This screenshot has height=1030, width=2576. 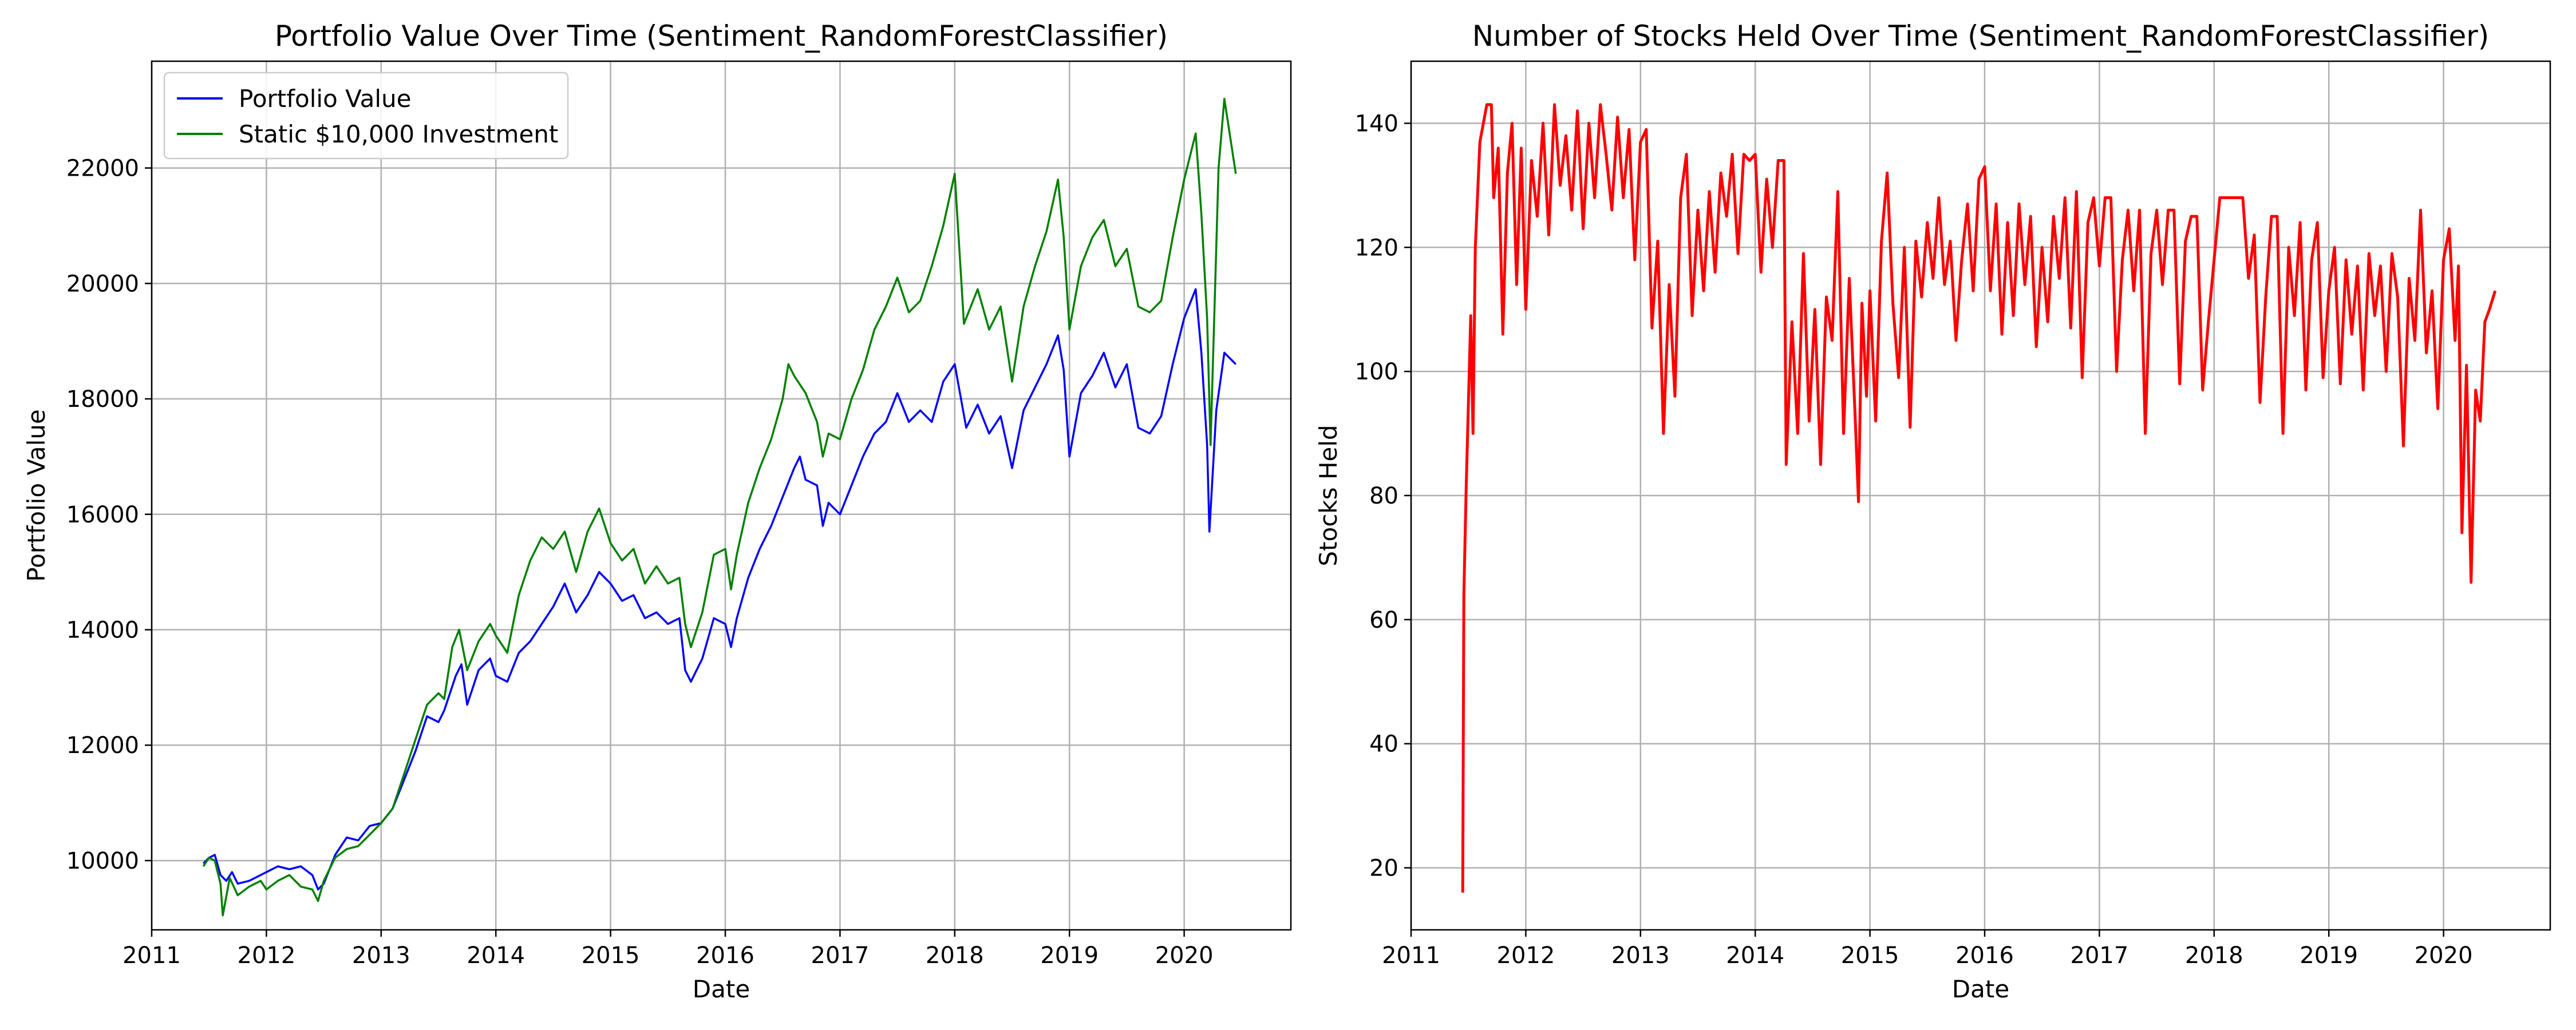 I want to click on y-tick-label: 10000, so click(x=102, y=861).